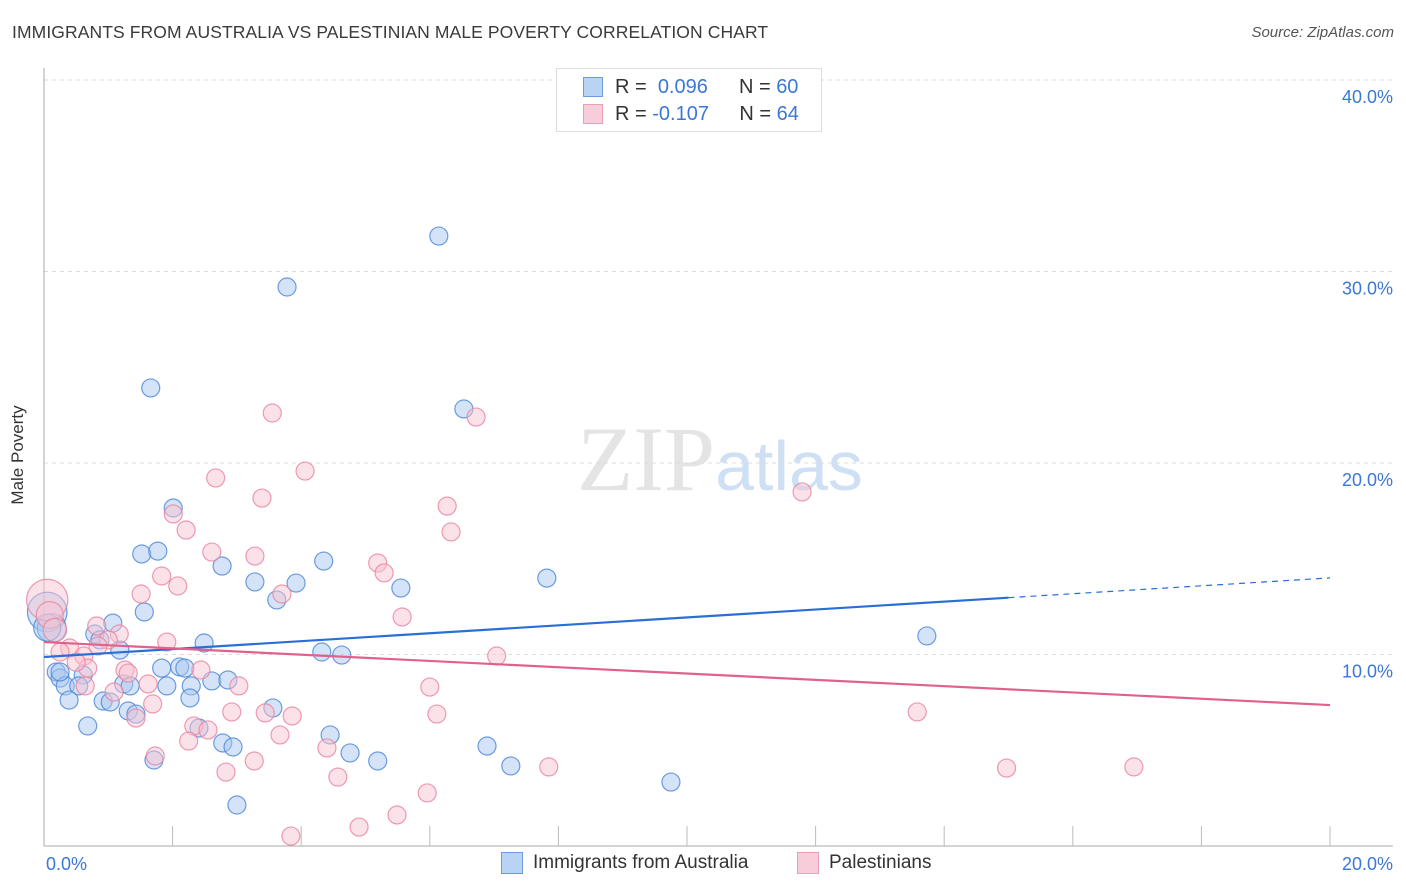 This screenshot has height=892, width=1406. What do you see at coordinates (1367, 672) in the screenshot?
I see `y-tick-label: 10.0%` at bounding box center [1367, 672].